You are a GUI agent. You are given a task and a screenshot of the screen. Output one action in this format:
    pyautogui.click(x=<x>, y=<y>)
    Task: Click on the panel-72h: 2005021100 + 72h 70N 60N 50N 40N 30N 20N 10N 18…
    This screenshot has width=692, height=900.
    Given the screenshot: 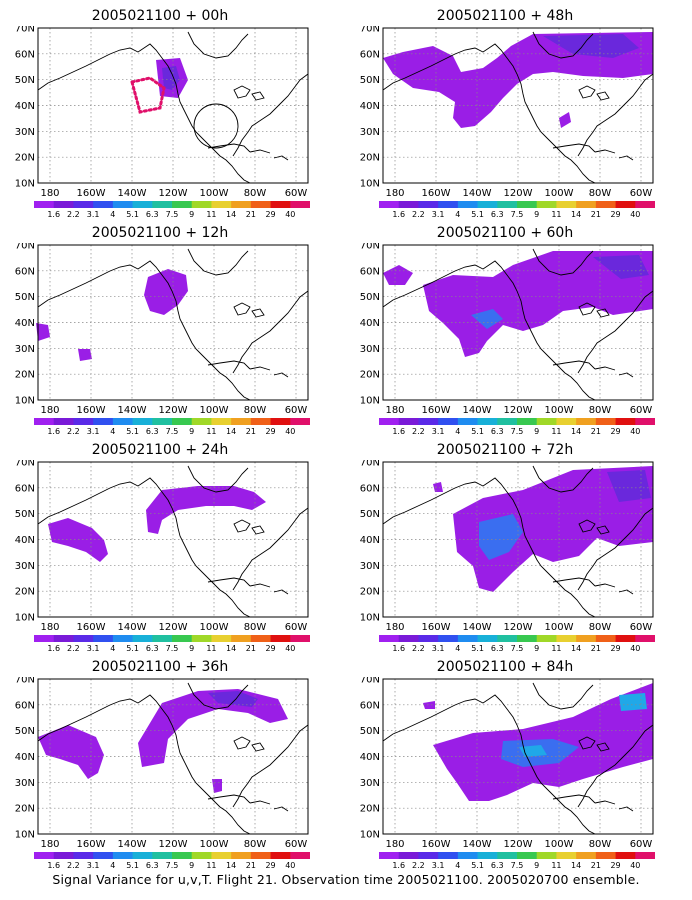 What is the action you would take?
    pyautogui.click(x=505, y=549)
    